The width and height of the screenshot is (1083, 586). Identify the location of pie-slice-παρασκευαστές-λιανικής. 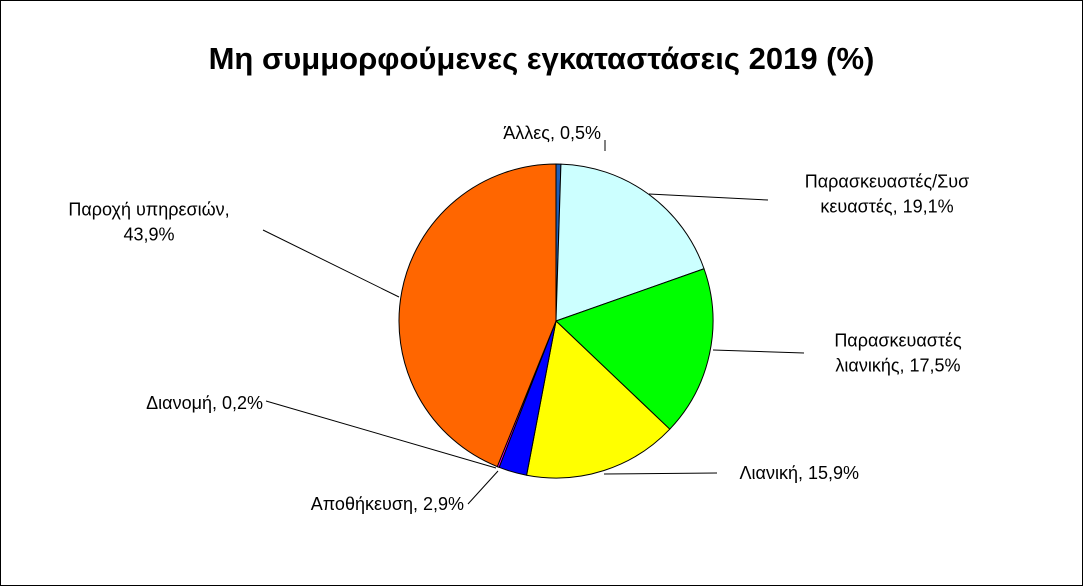
(634, 349).